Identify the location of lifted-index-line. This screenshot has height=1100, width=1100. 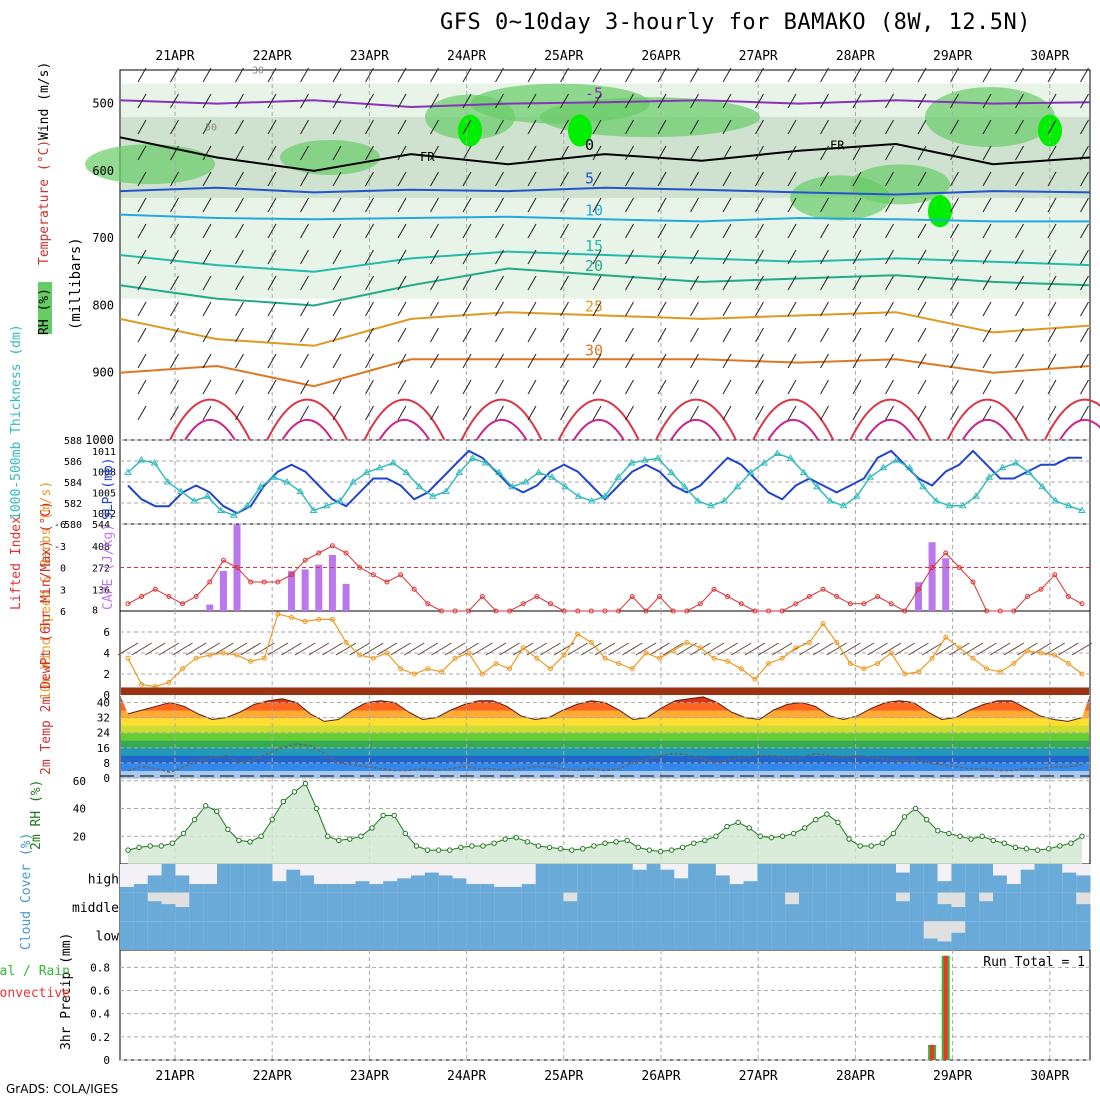
(605, 578).